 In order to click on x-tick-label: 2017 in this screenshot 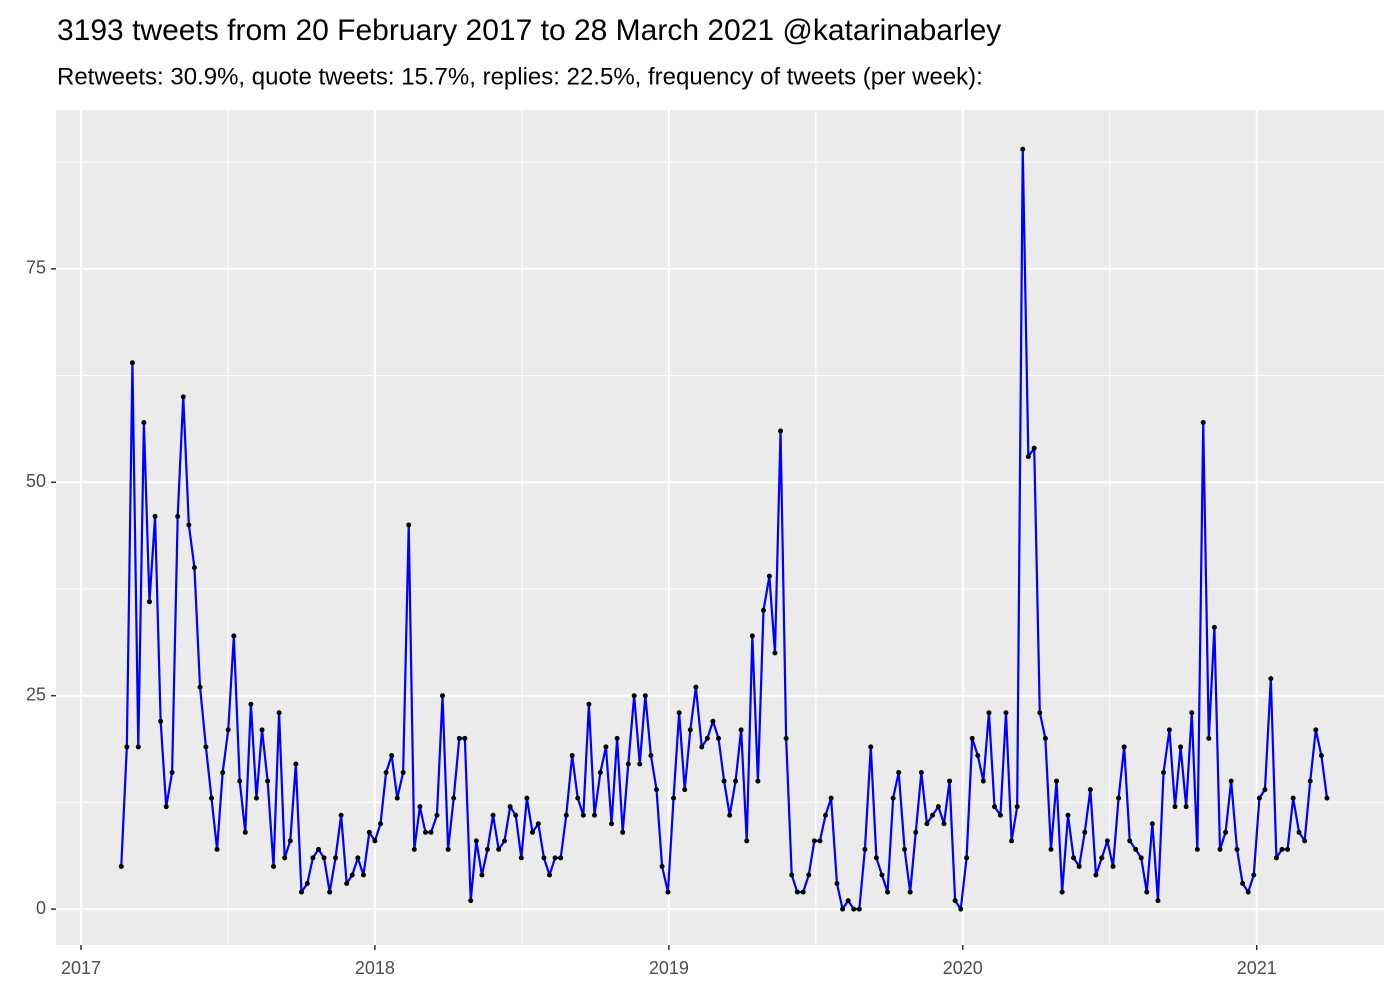, I will do `click(81, 968)`.